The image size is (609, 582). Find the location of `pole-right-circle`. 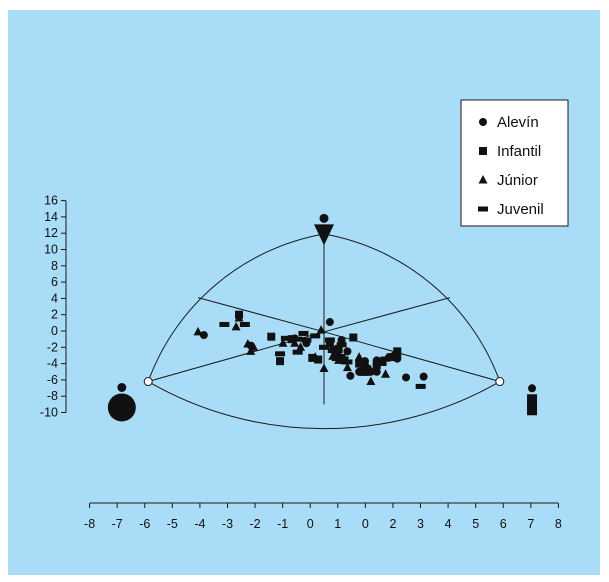

pole-right-circle is located at coordinates (532, 388).